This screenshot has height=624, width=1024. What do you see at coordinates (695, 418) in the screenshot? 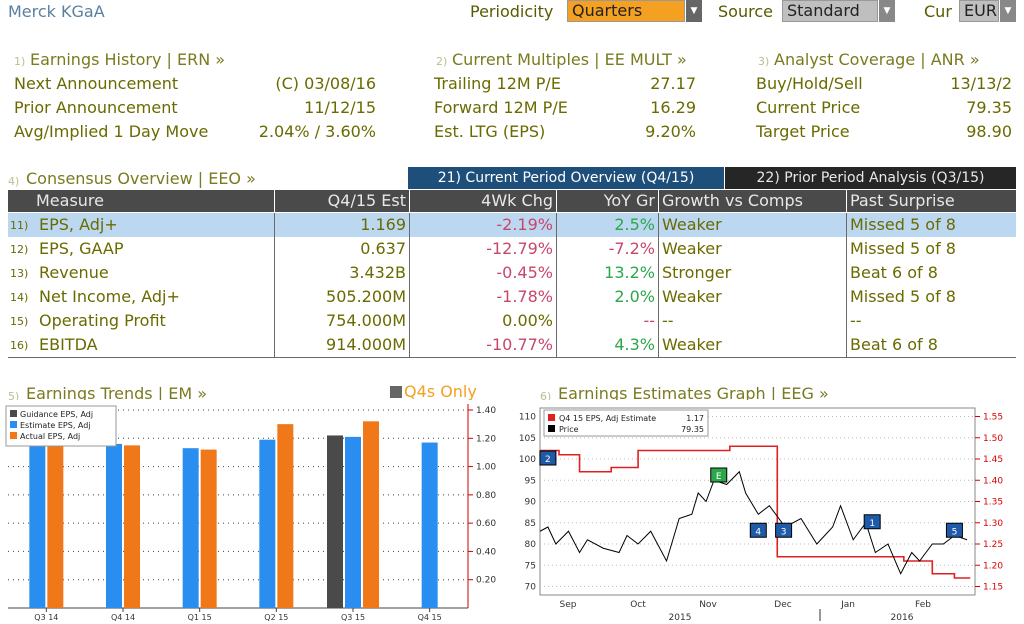
I see `legend-value: 1.17` at bounding box center [695, 418].